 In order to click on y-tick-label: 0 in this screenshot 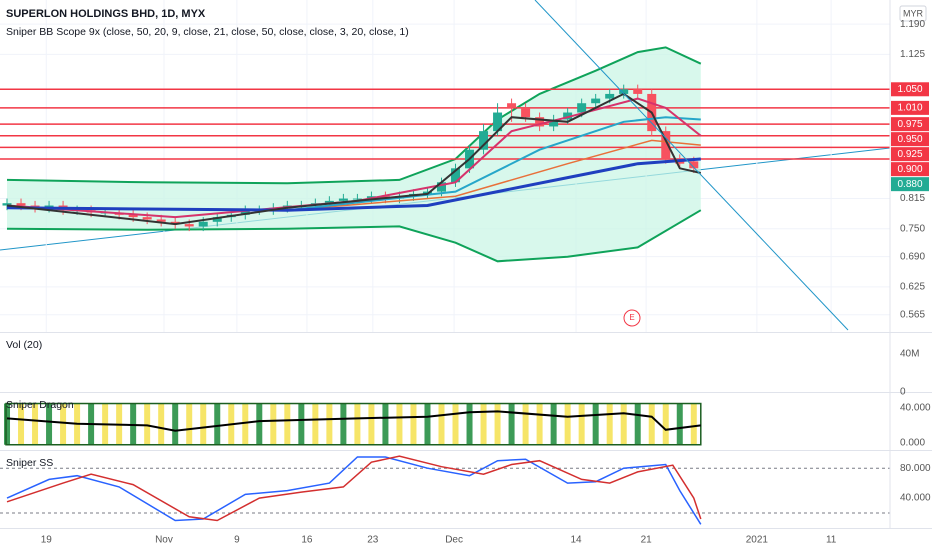, I will do `click(903, 392)`.